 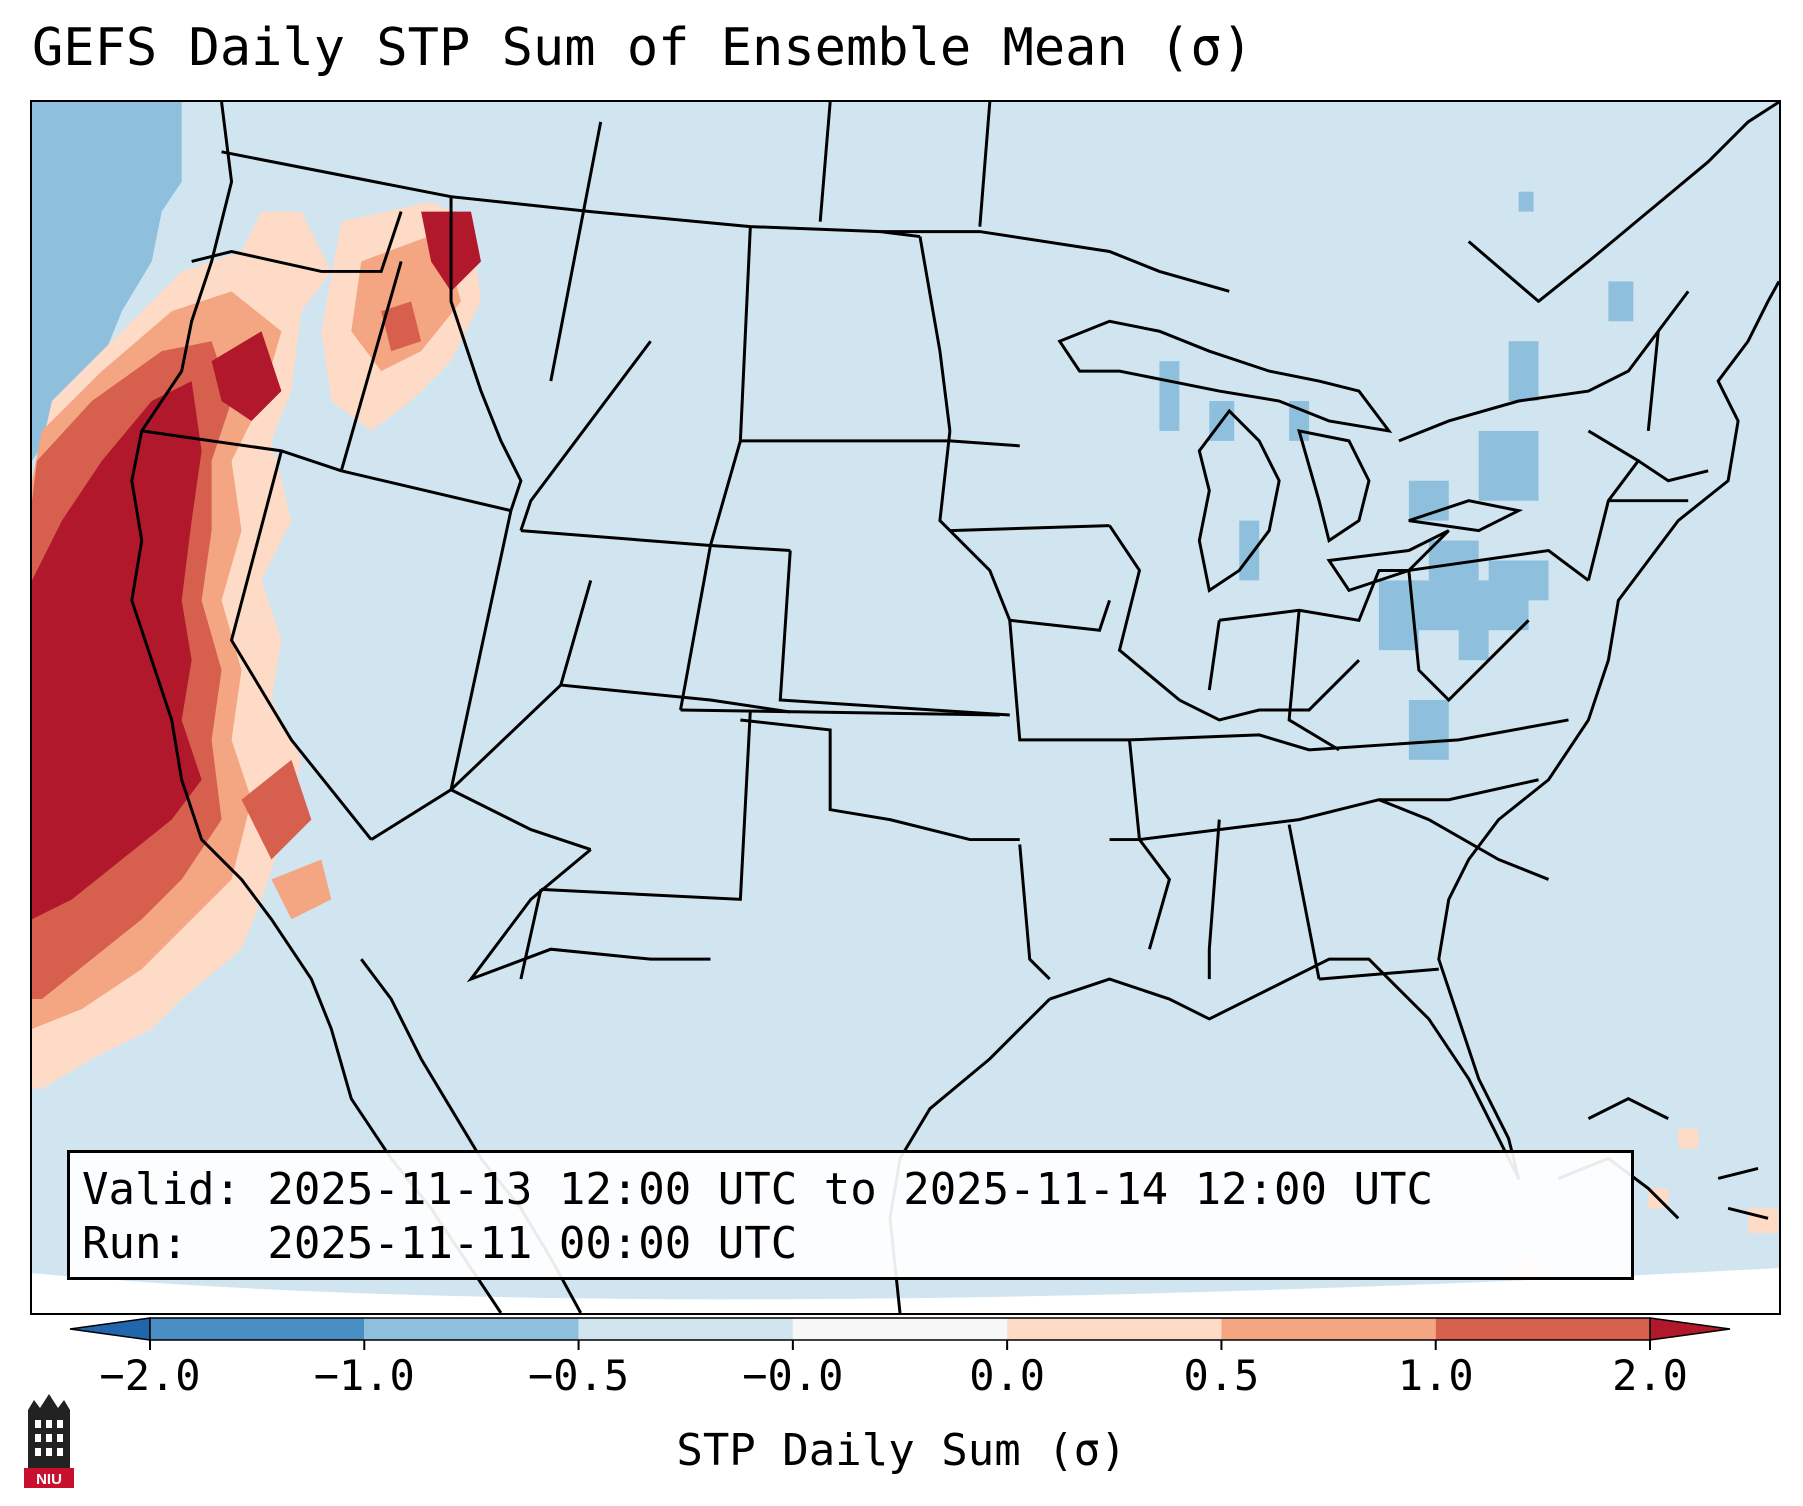 I want to click on page-title: GEFS Daily STP Sum of Ensemble Mean (σ), so click(x=642, y=48).